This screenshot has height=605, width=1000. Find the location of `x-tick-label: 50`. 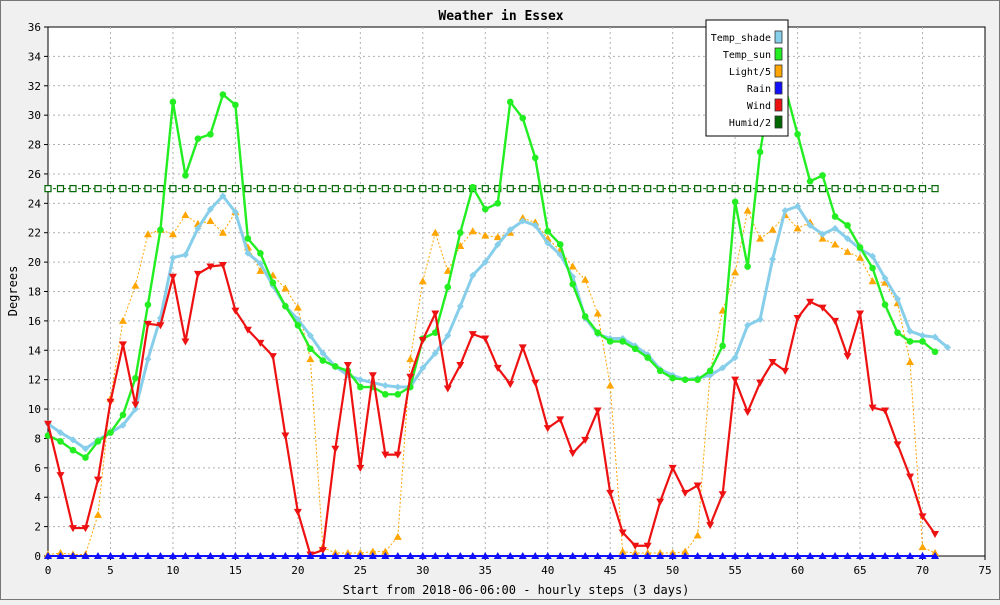

x-tick-label: 50 is located at coordinates (672, 570).